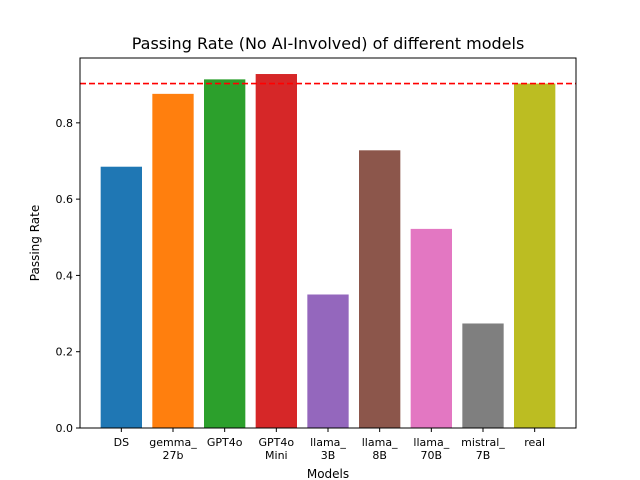 This screenshot has width=640, height=480. Describe the element at coordinates (277, 449) in the screenshot. I see `x-tick-label: GPT4o Mini` at that location.